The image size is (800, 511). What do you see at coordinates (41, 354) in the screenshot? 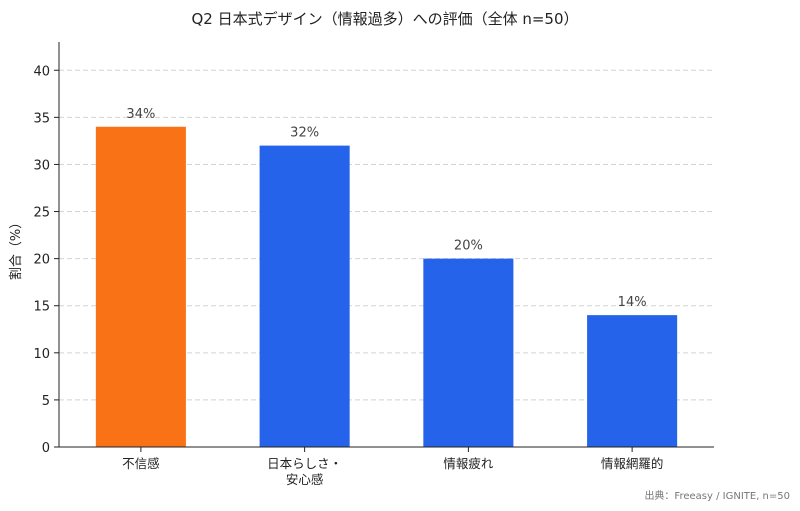
I see `y-tick-label: 10` at bounding box center [41, 354].